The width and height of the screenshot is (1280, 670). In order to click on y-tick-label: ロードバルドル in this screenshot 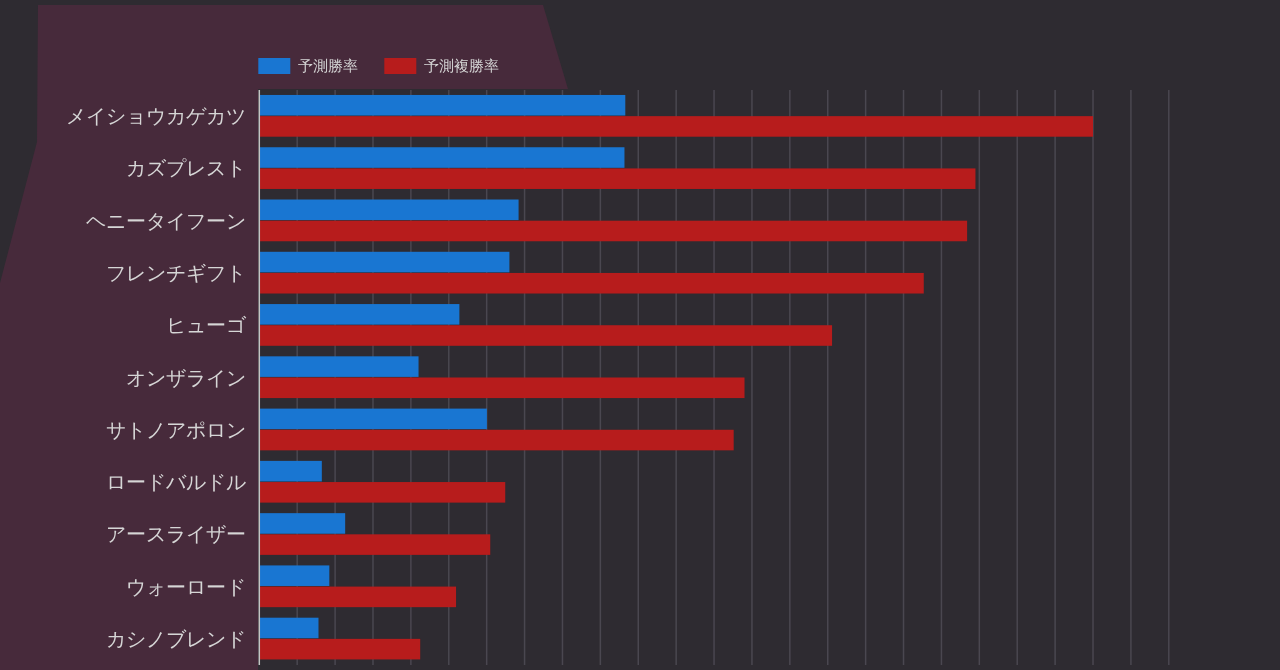, I will do `click(176, 482)`.